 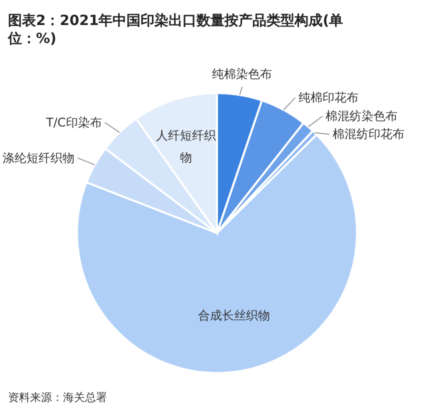 I want to click on slice-label: 人纤短纤织物, so click(x=186, y=146).